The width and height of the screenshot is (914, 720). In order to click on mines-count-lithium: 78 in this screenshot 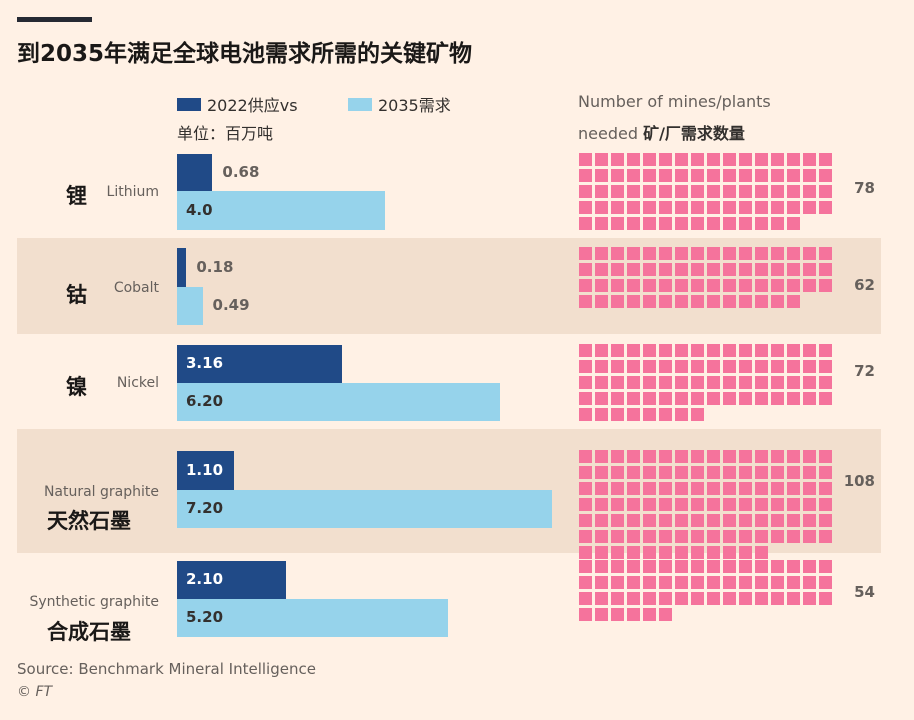, I will do `click(864, 188)`.